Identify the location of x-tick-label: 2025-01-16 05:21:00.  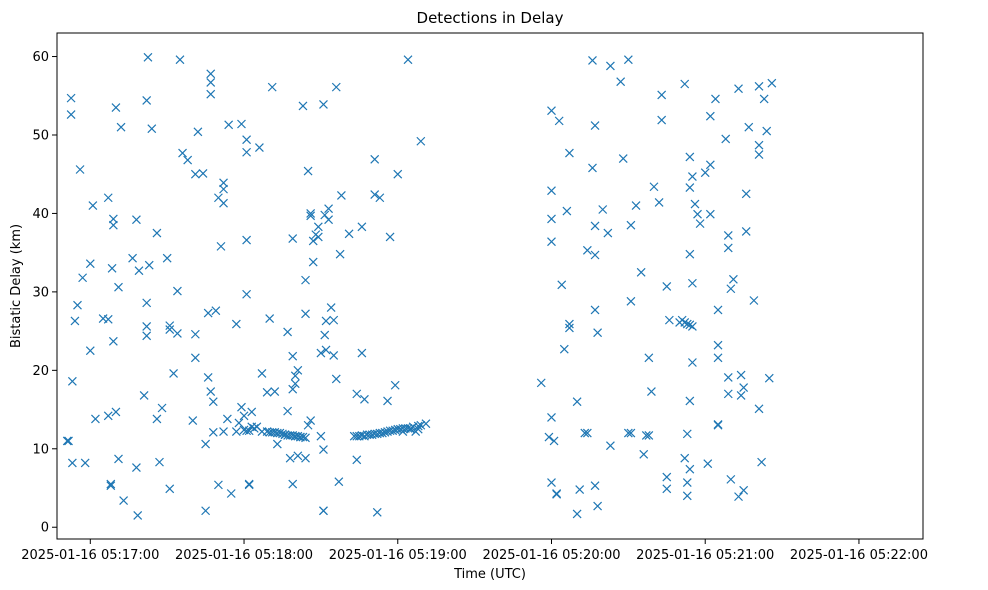
(705, 555).